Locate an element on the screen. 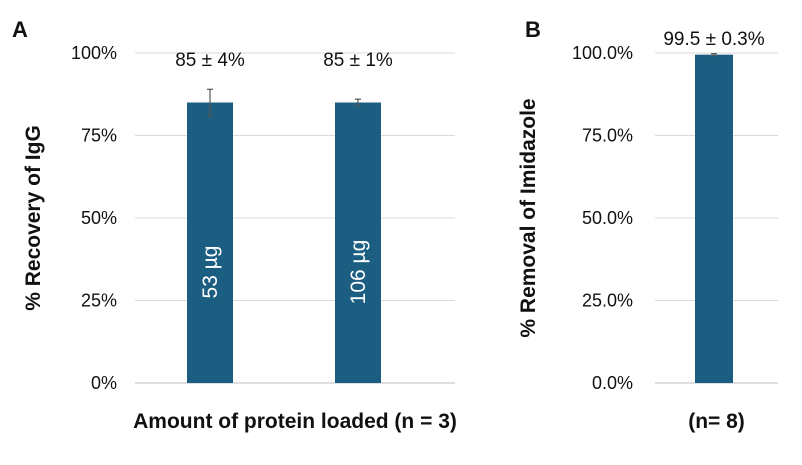 This screenshot has height=465, width=802. panel-a-bar-label: 106 µg is located at coordinates (358, 272).